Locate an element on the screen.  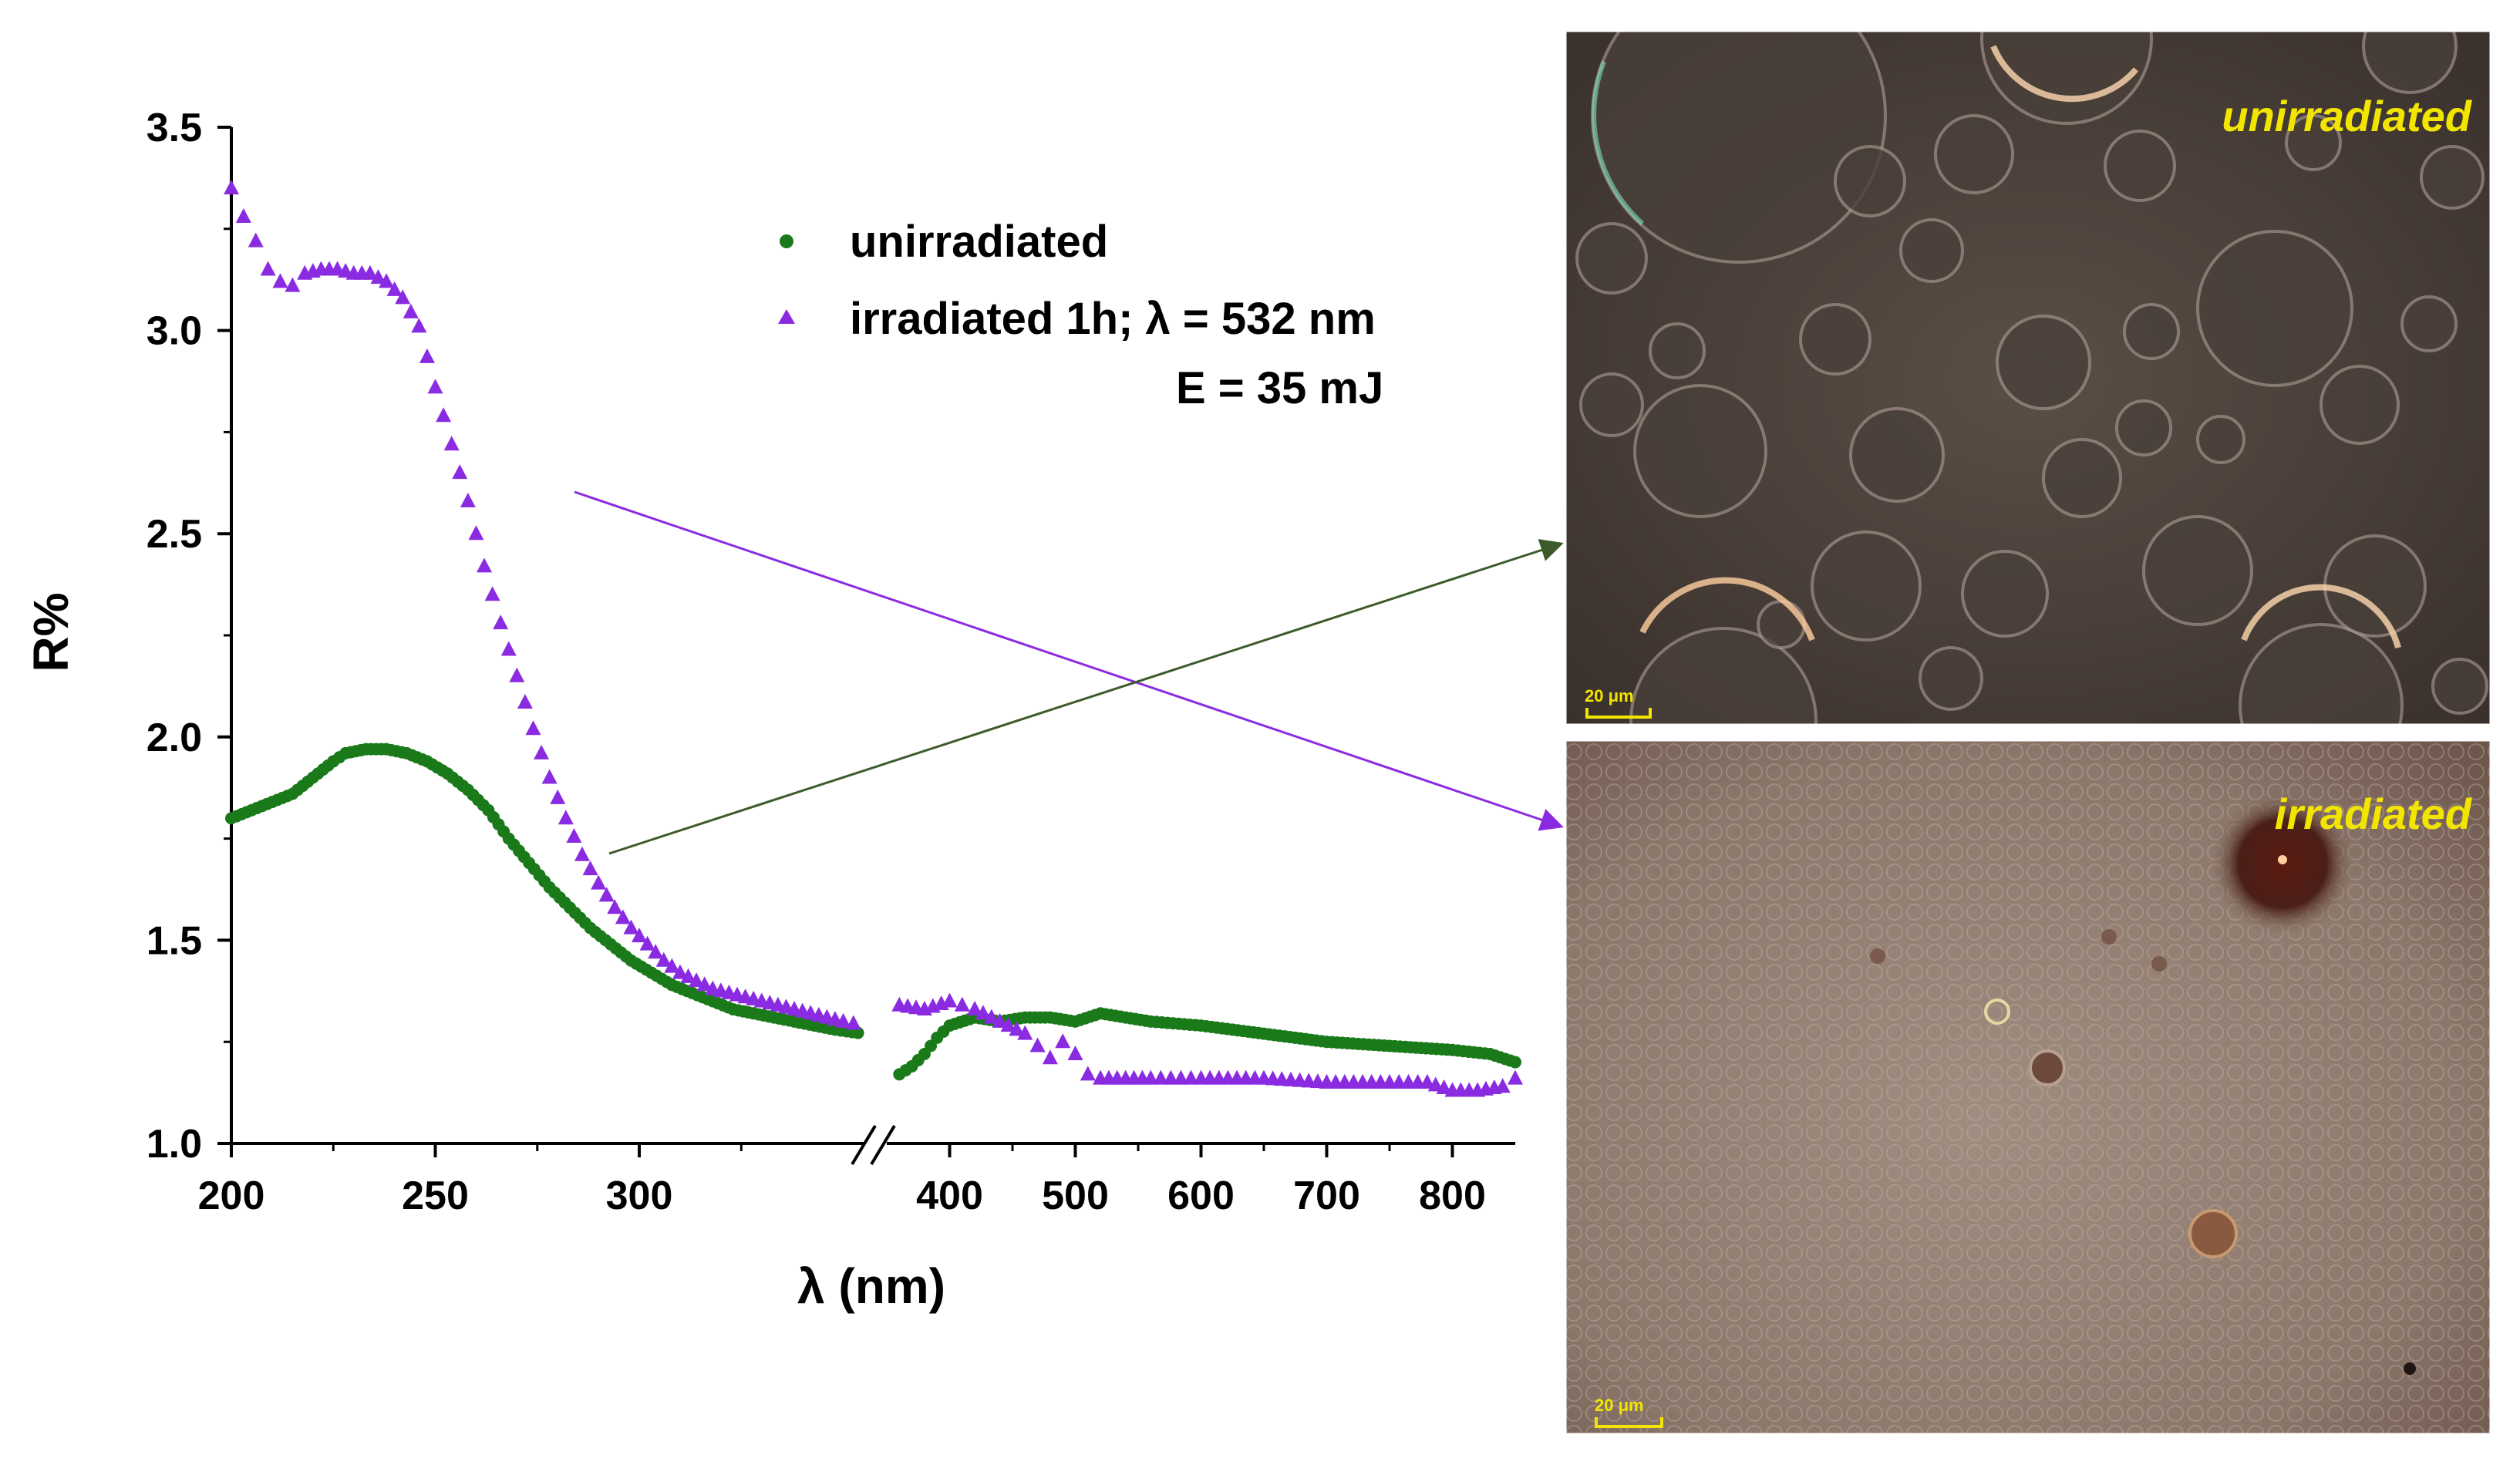
x-tick-label: 200 is located at coordinates (231, 1196).